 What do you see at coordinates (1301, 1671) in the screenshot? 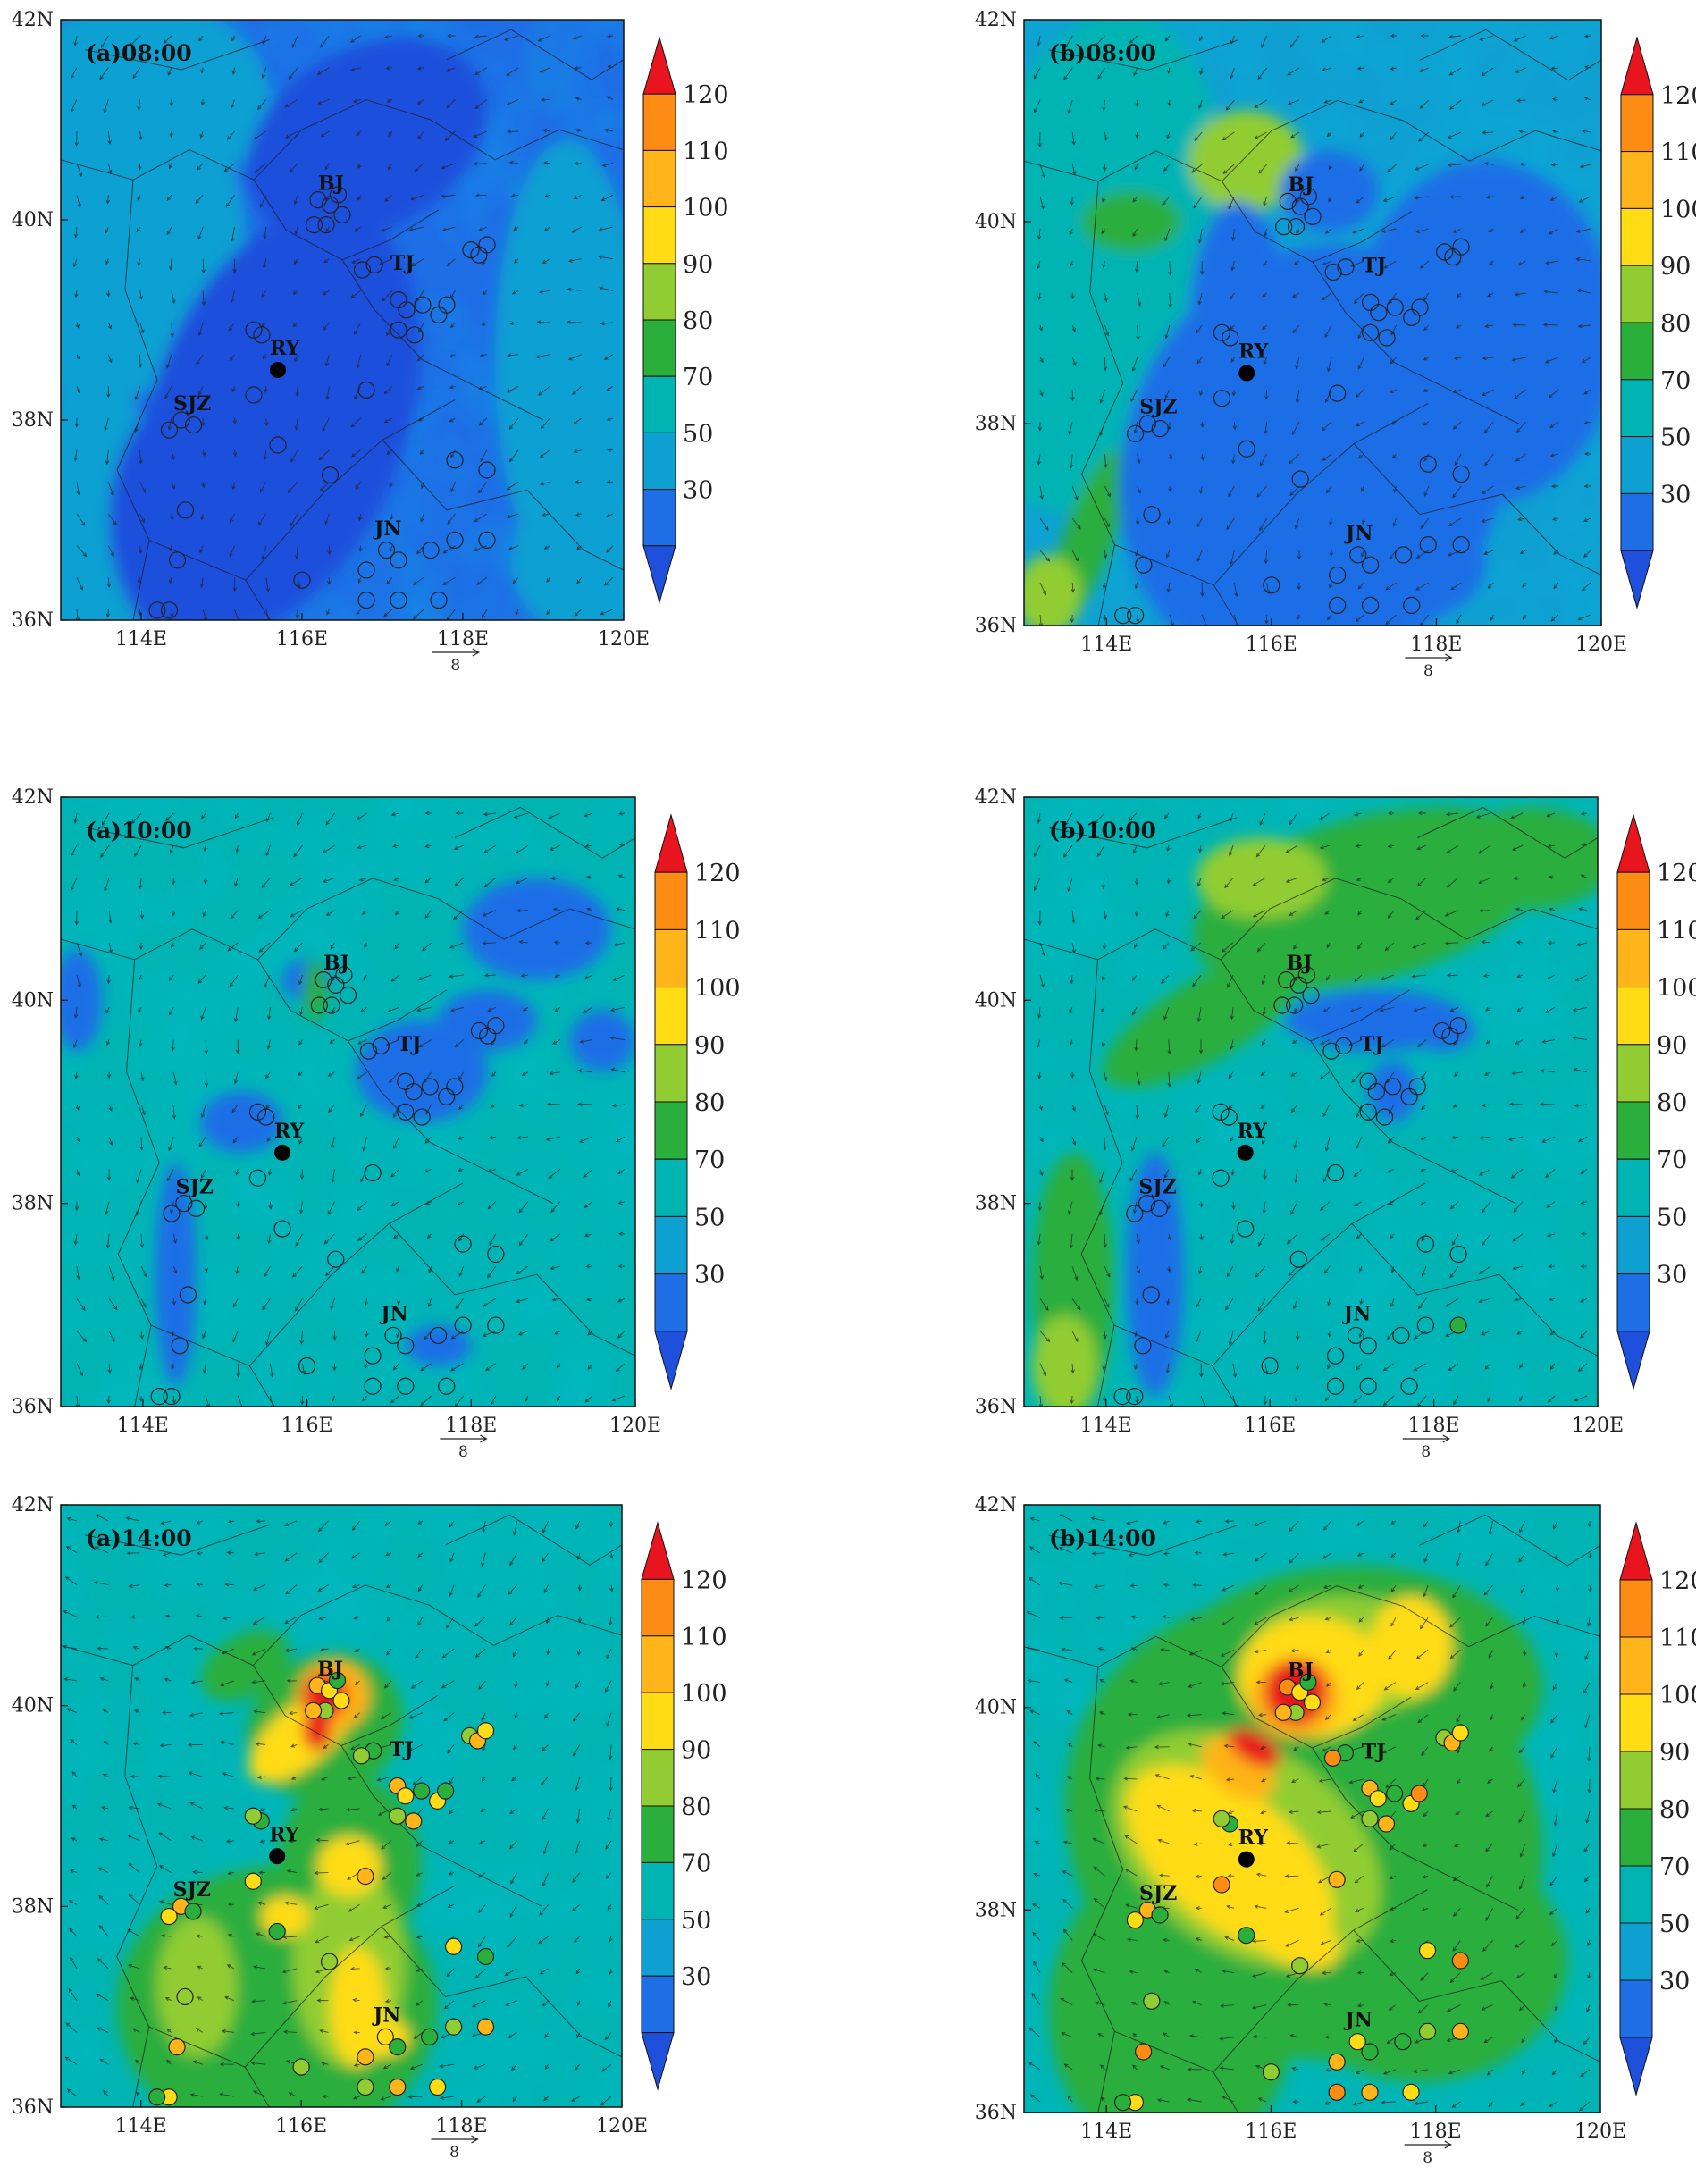
I see `city-label: BJ` at bounding box center [1301, 1671].